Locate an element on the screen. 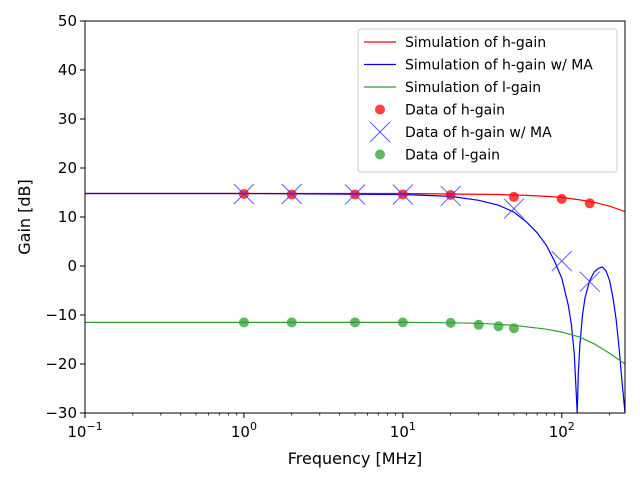  legend-box is located at coordinates (487, 100).